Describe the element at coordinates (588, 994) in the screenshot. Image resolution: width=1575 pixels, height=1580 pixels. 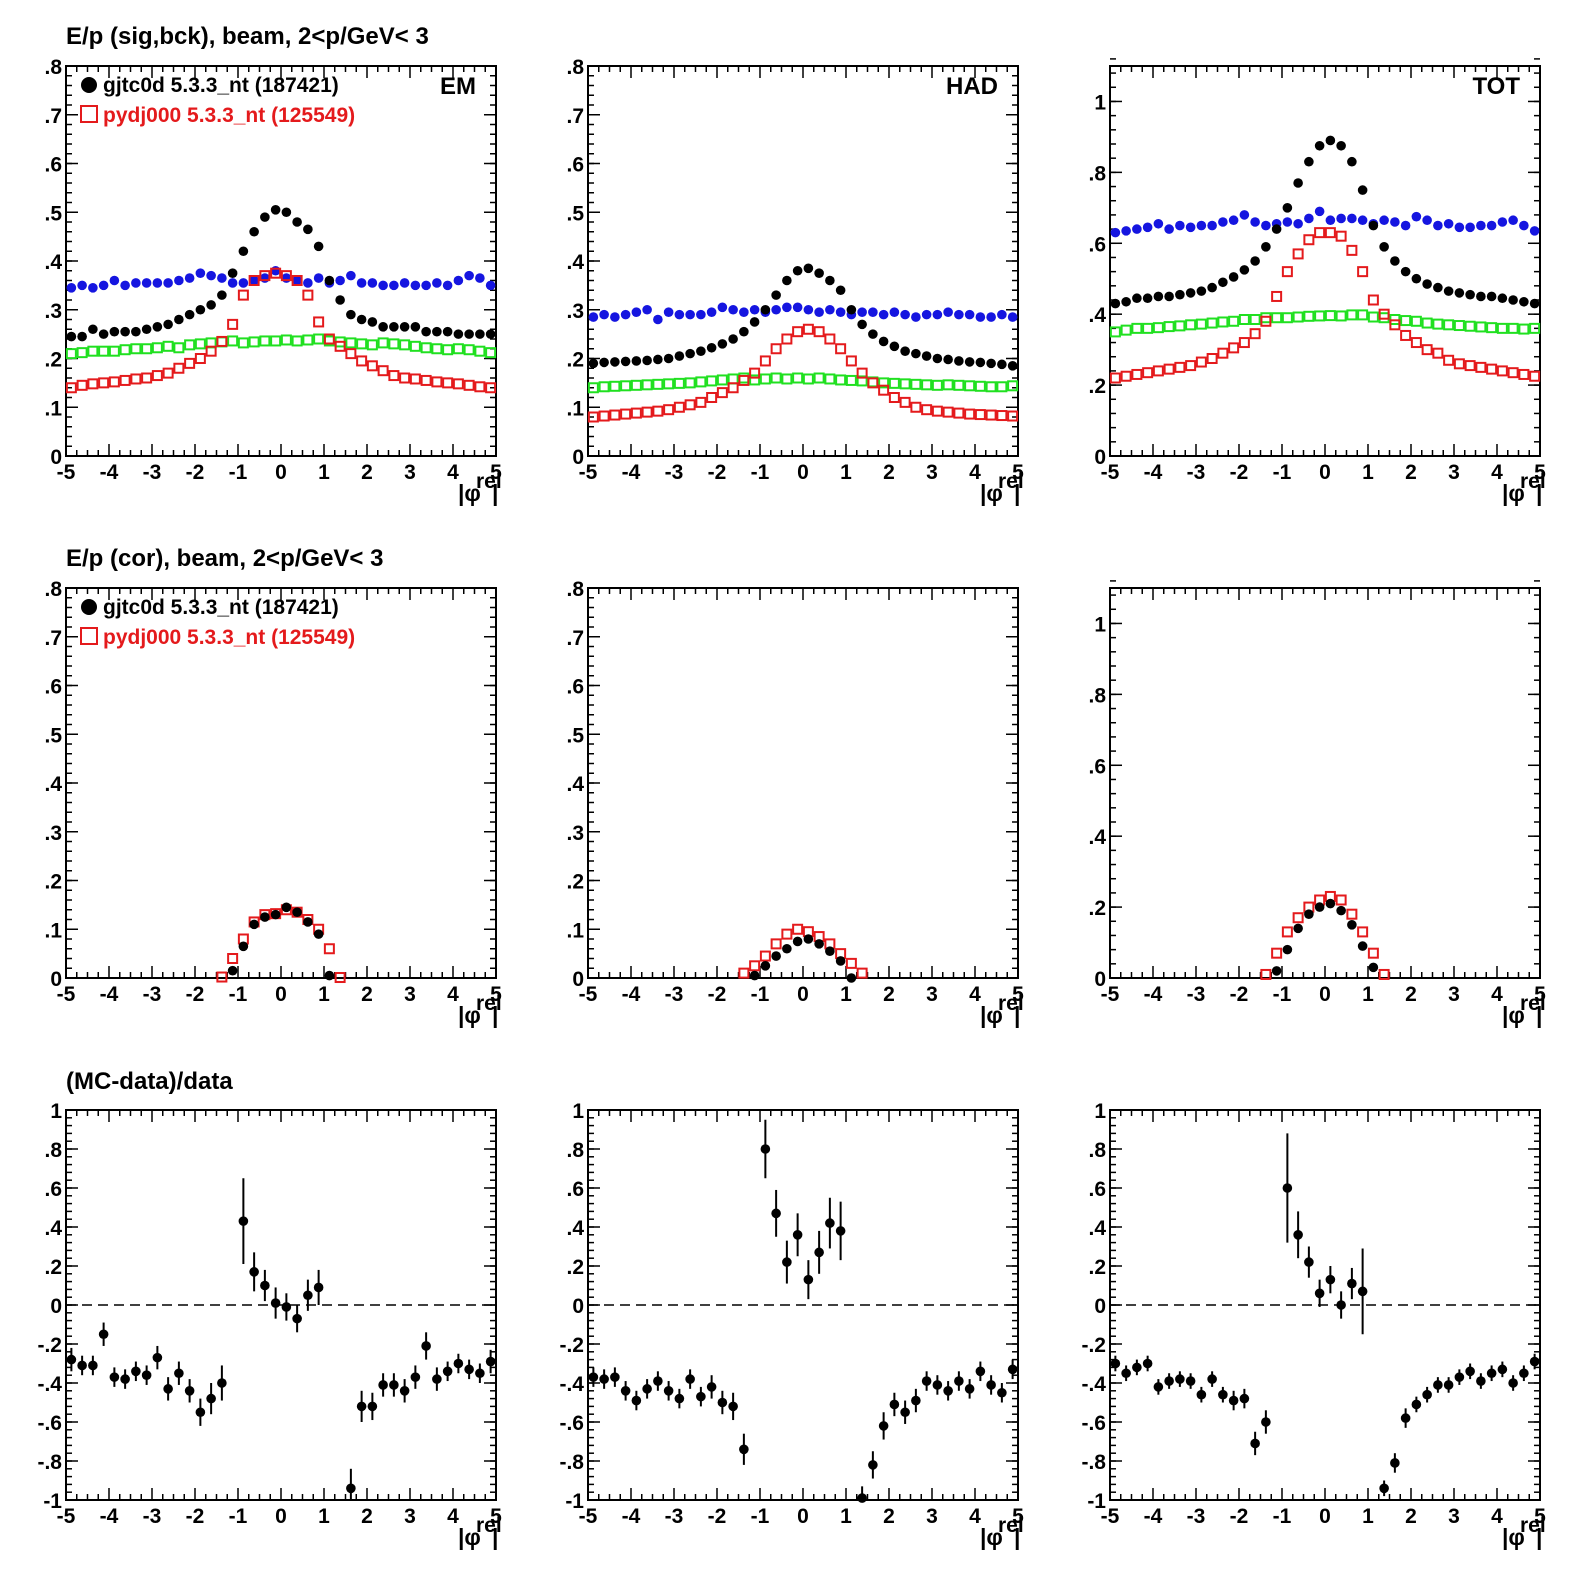
I see `x-tick-label: -5` at that location.